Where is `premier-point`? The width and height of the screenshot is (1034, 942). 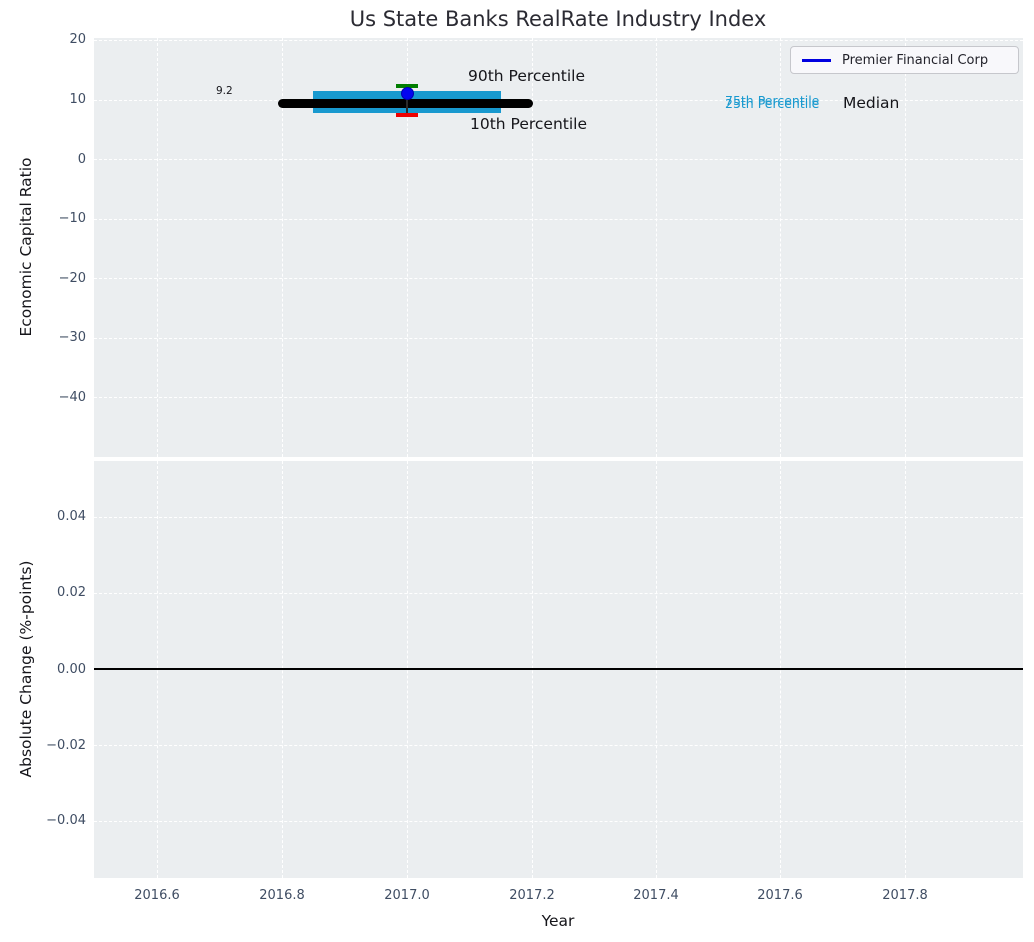
premier-point is located at coordinates (407, 93).